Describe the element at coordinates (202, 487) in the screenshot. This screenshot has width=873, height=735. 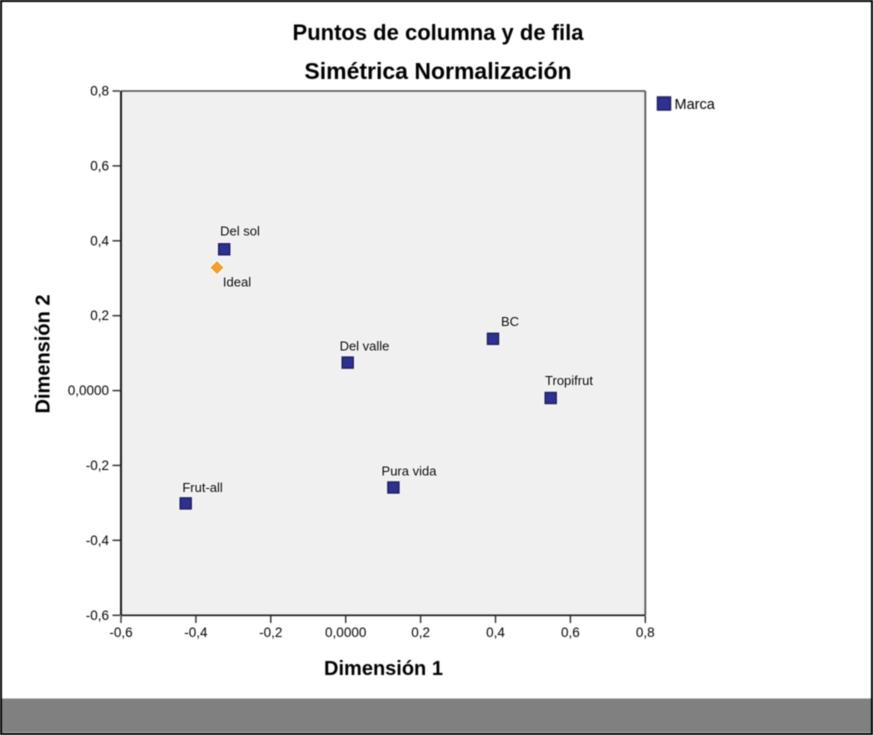
I see `svg-text: Frut-all` at that location.